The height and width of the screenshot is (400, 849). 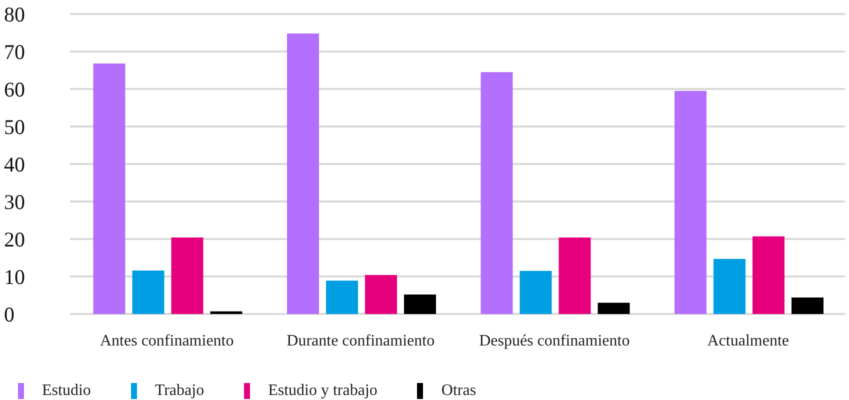 I want to click on x-tick-label: Actualmente, so click(x=748, y=341).